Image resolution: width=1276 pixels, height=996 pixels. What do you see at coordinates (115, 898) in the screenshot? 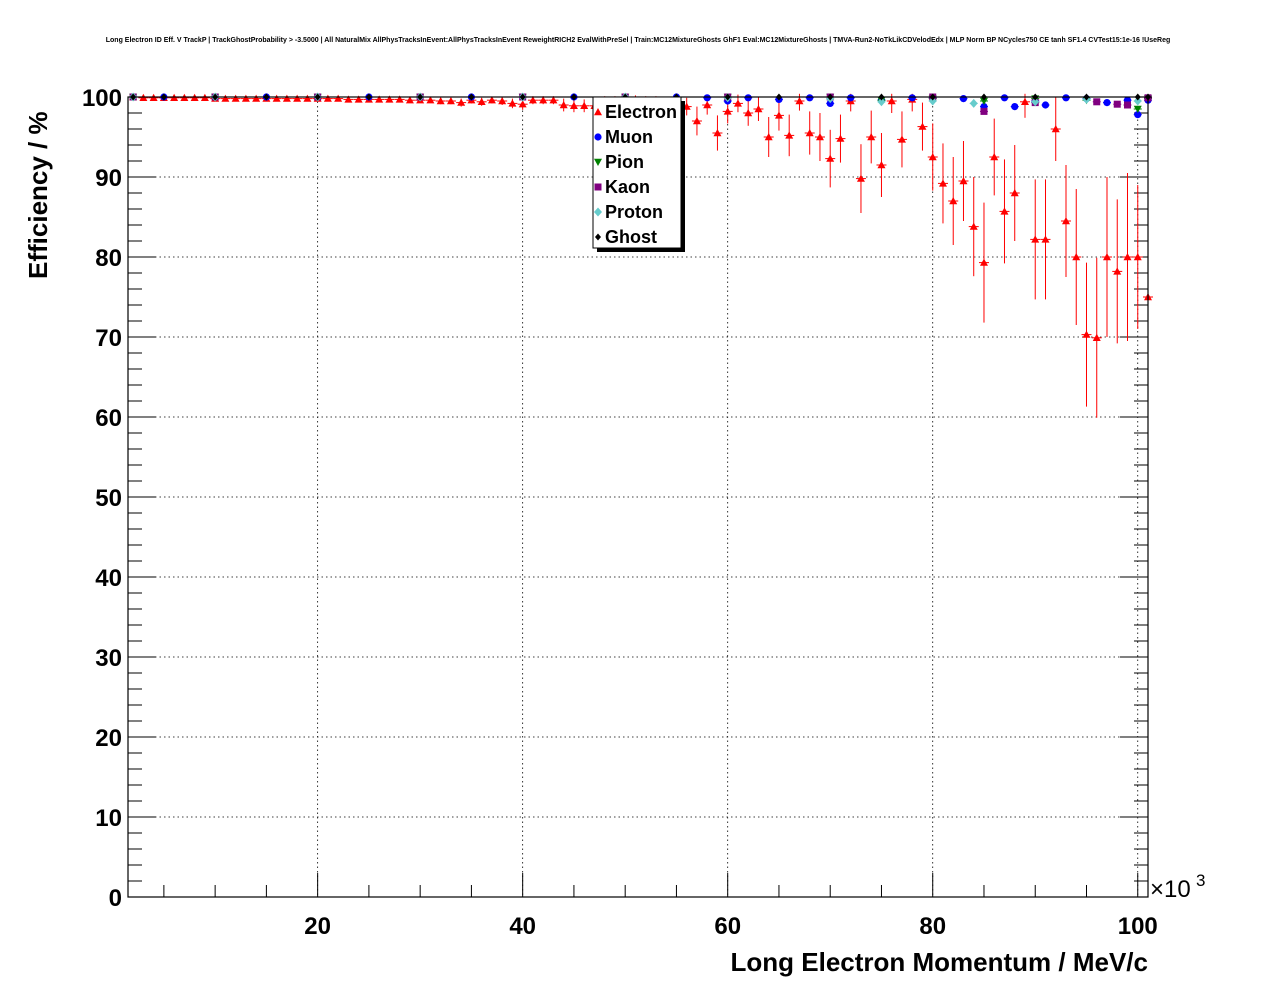
I see `y-tick-label: 0` at bounding box center [115, 898].